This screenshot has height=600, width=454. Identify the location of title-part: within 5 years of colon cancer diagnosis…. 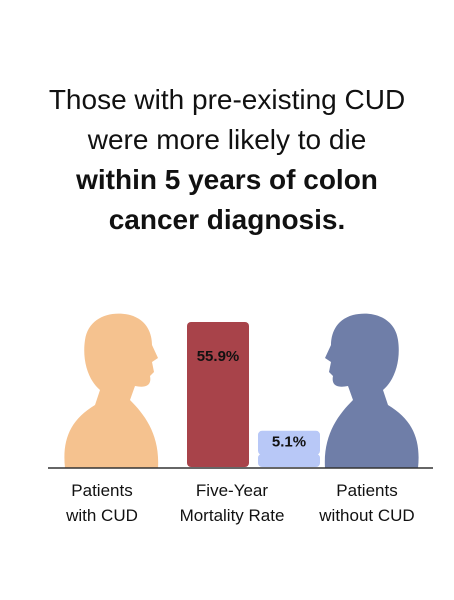
(227, 199).